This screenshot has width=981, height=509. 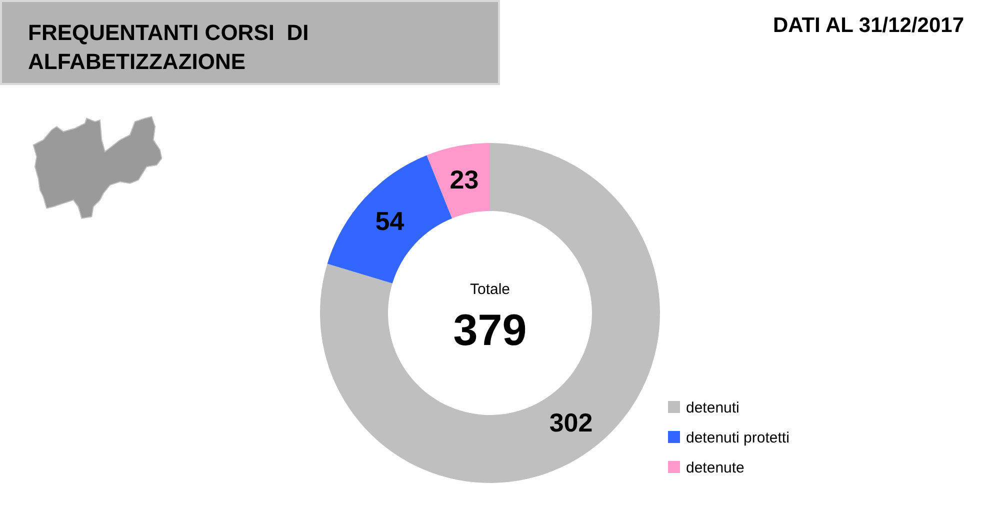 I want to click on text: Totale, so click(x=490, y=289).